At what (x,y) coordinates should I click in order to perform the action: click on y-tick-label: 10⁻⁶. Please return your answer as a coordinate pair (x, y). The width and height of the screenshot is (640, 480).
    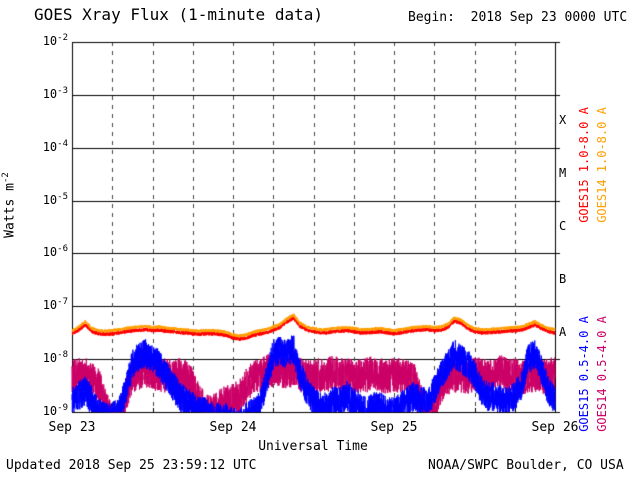
    Looking at the image, I should click on (55, 252).